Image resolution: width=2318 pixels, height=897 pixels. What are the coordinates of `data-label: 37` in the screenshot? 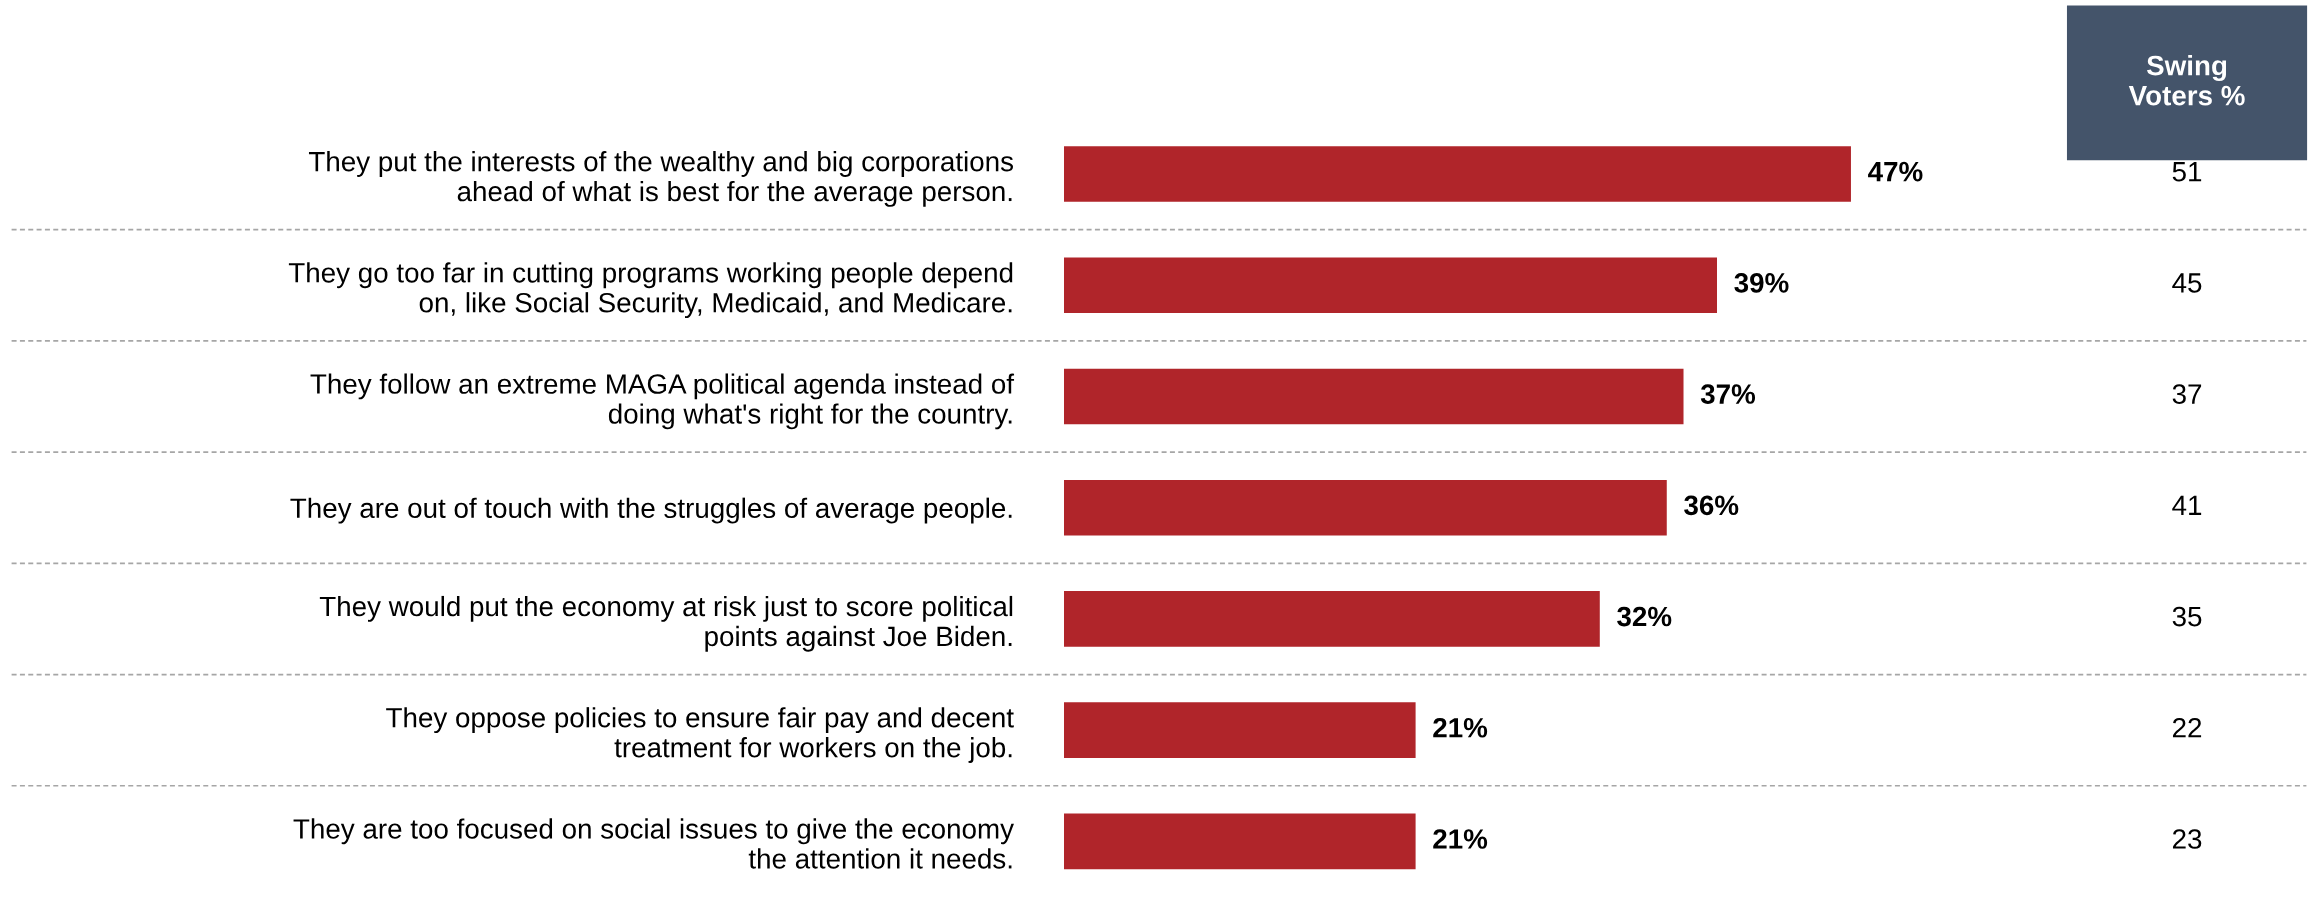 It's located at (2187, 394).